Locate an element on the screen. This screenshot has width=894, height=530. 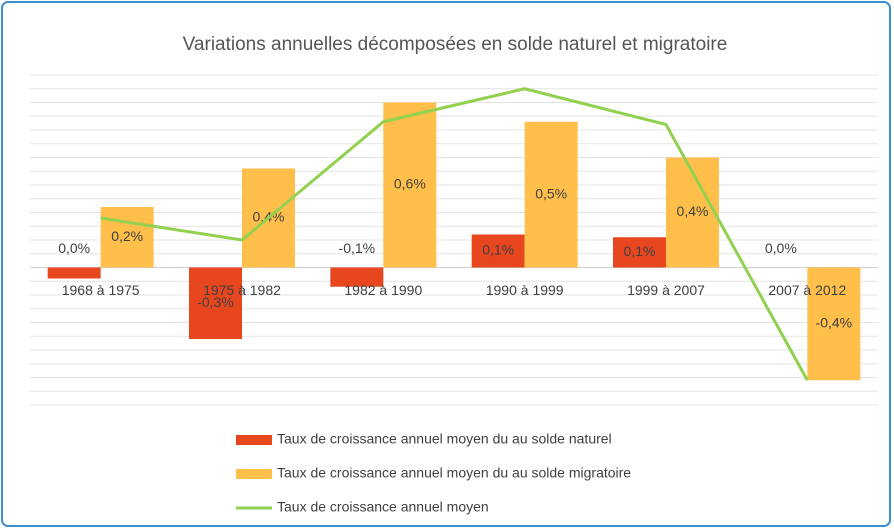
data-label: 0,6% is located at coordinates (410, 184).